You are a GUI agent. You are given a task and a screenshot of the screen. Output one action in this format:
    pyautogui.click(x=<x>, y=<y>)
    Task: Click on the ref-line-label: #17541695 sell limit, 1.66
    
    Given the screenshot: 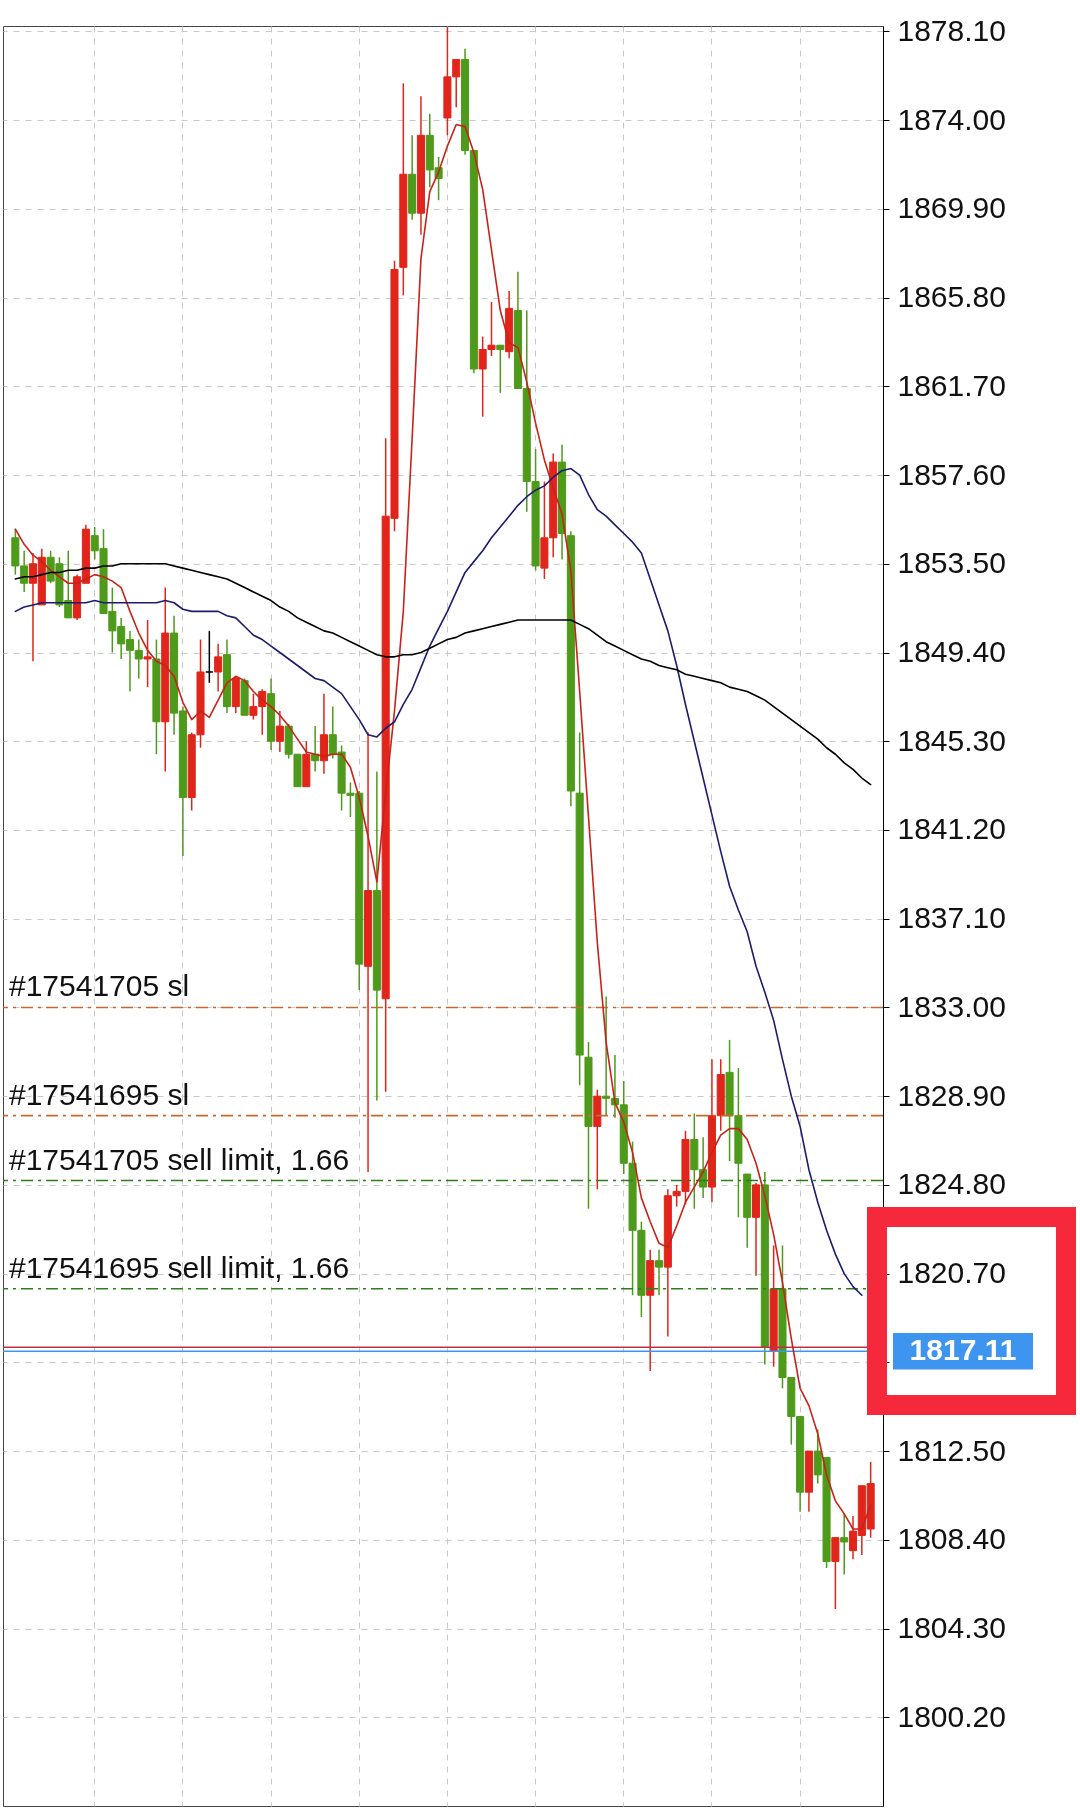 What is the action you would take?
    pyautogui.click(x=179, y=1267)
    